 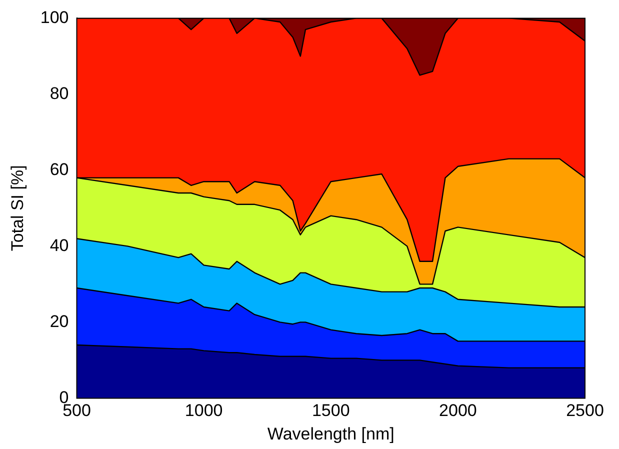 I want to click on y-tick-label: 20, so click(x=59, y=321).